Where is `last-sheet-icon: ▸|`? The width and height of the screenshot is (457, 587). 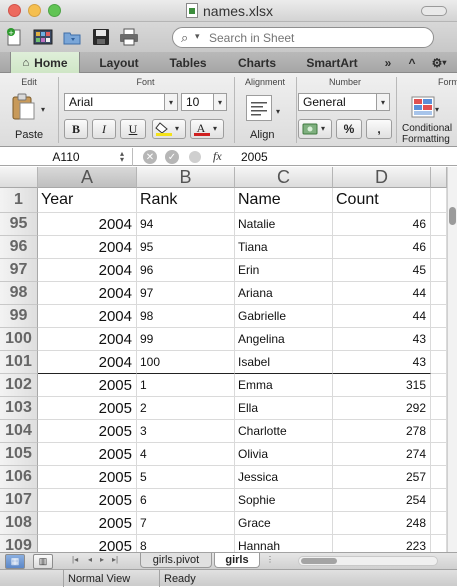 last-sheet-icon: ▸| is located at coordinates (115, 559).